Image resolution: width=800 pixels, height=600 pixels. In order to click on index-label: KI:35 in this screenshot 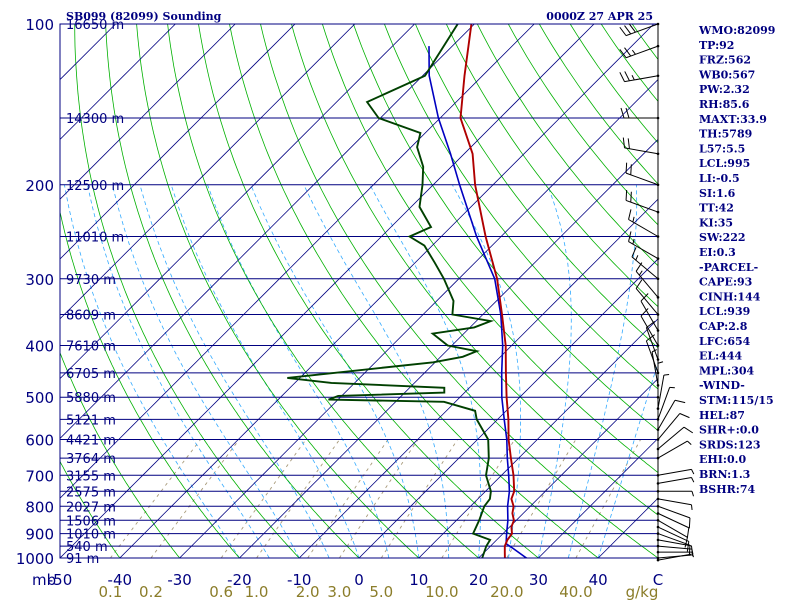, I will do `click(716, 222)`.